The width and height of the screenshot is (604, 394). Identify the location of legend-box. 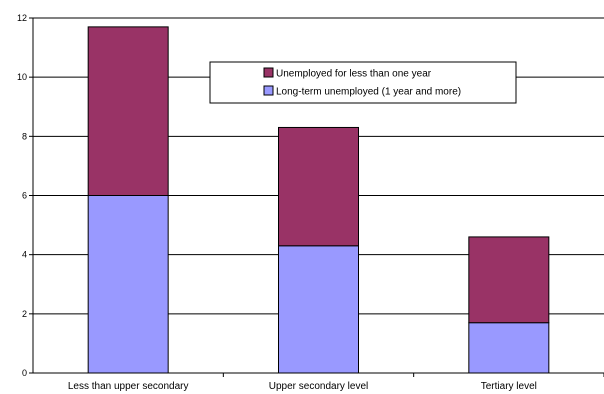
(363, 82).